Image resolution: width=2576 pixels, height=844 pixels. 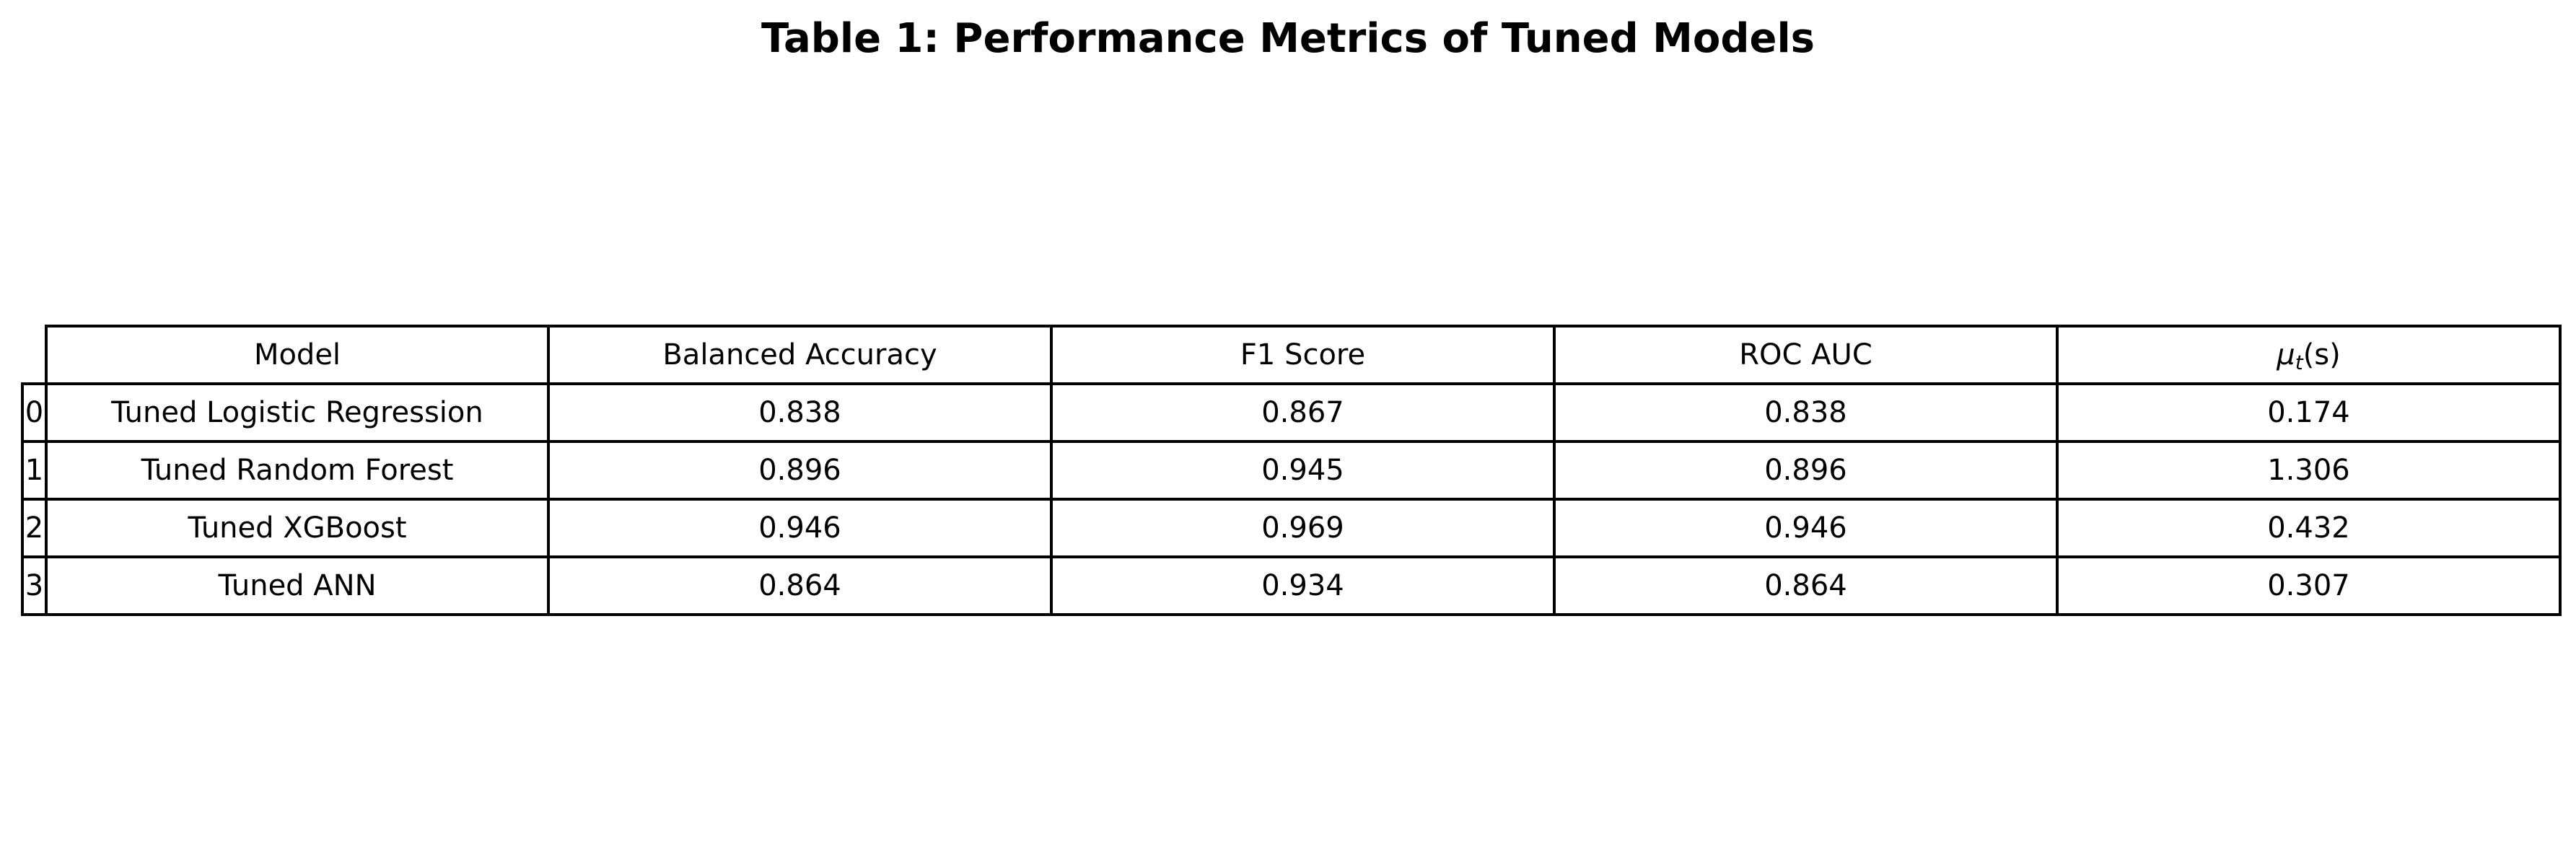 I want to click on metric-value-cell: 0.945, so click(x=1303, y=470).